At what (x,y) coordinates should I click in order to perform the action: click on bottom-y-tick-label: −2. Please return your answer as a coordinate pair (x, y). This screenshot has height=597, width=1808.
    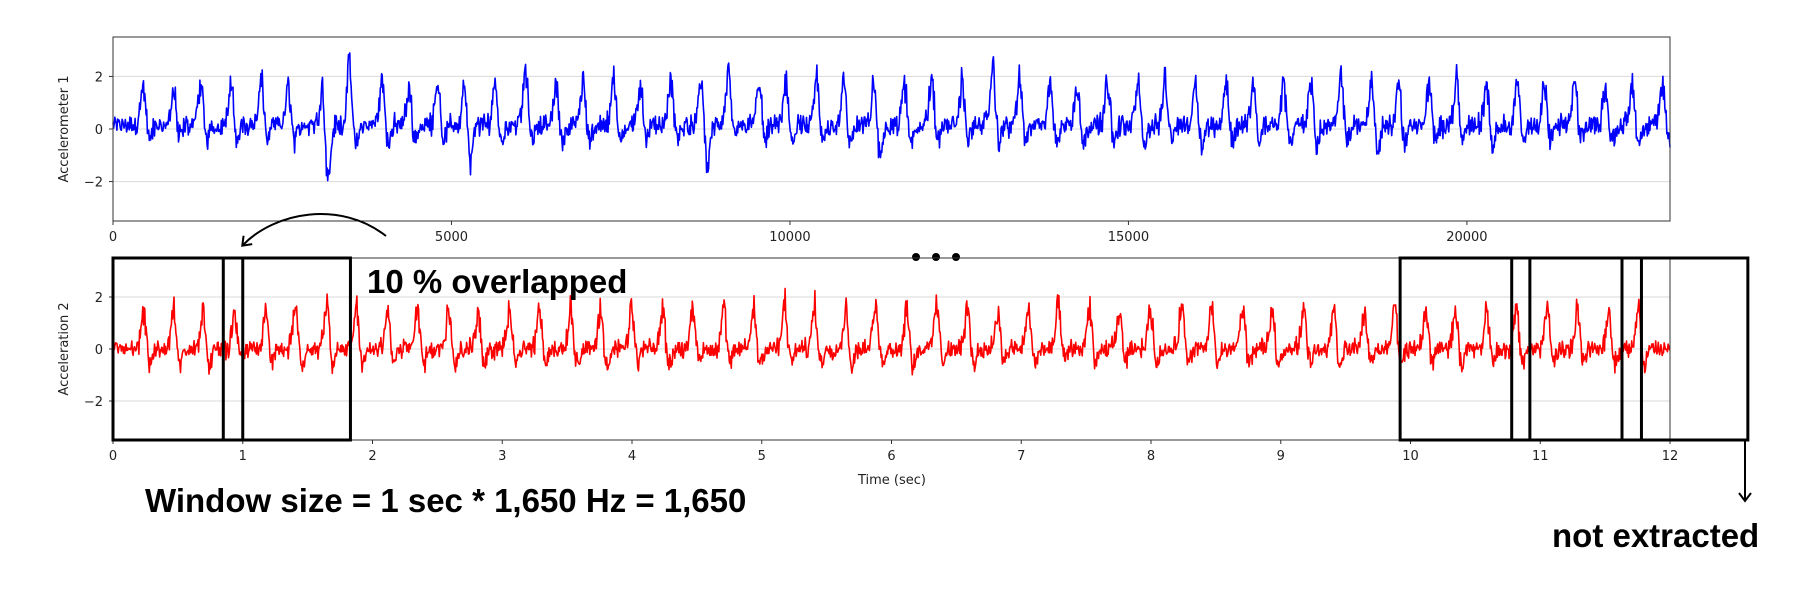
    Looking at the image, I should click on (93, 402).